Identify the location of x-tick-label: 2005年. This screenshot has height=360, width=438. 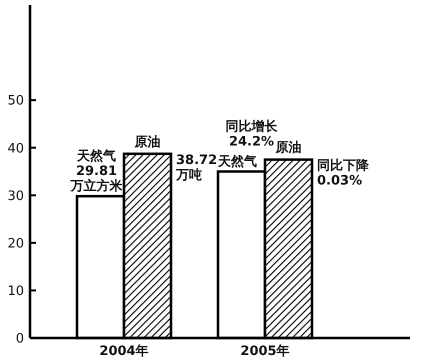
(265, 351).